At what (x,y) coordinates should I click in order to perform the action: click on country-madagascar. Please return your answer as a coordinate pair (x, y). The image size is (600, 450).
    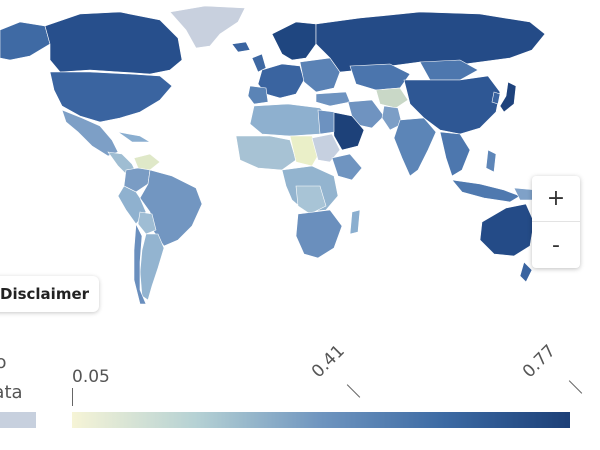
    Looking at the image, I should click on (355, 222).